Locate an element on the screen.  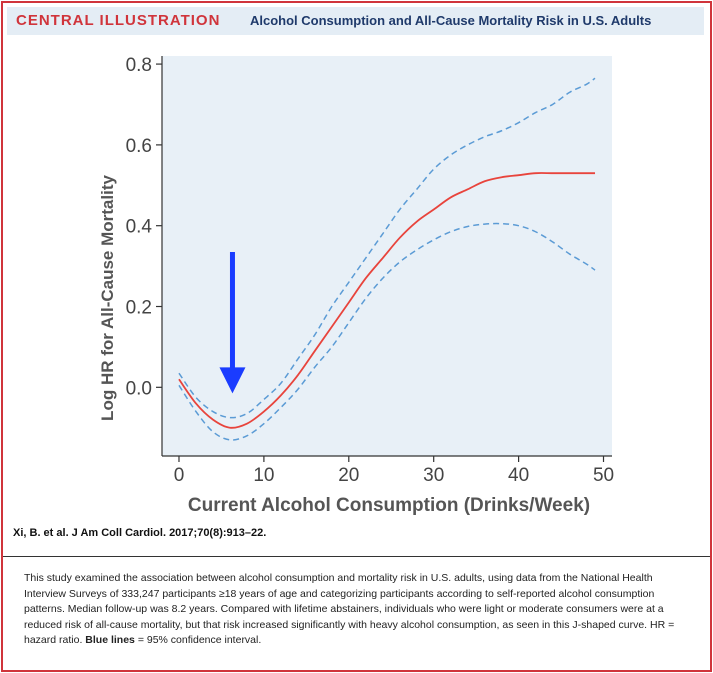
y-tick-label: 0.4 is located at coordinates (139, 227).